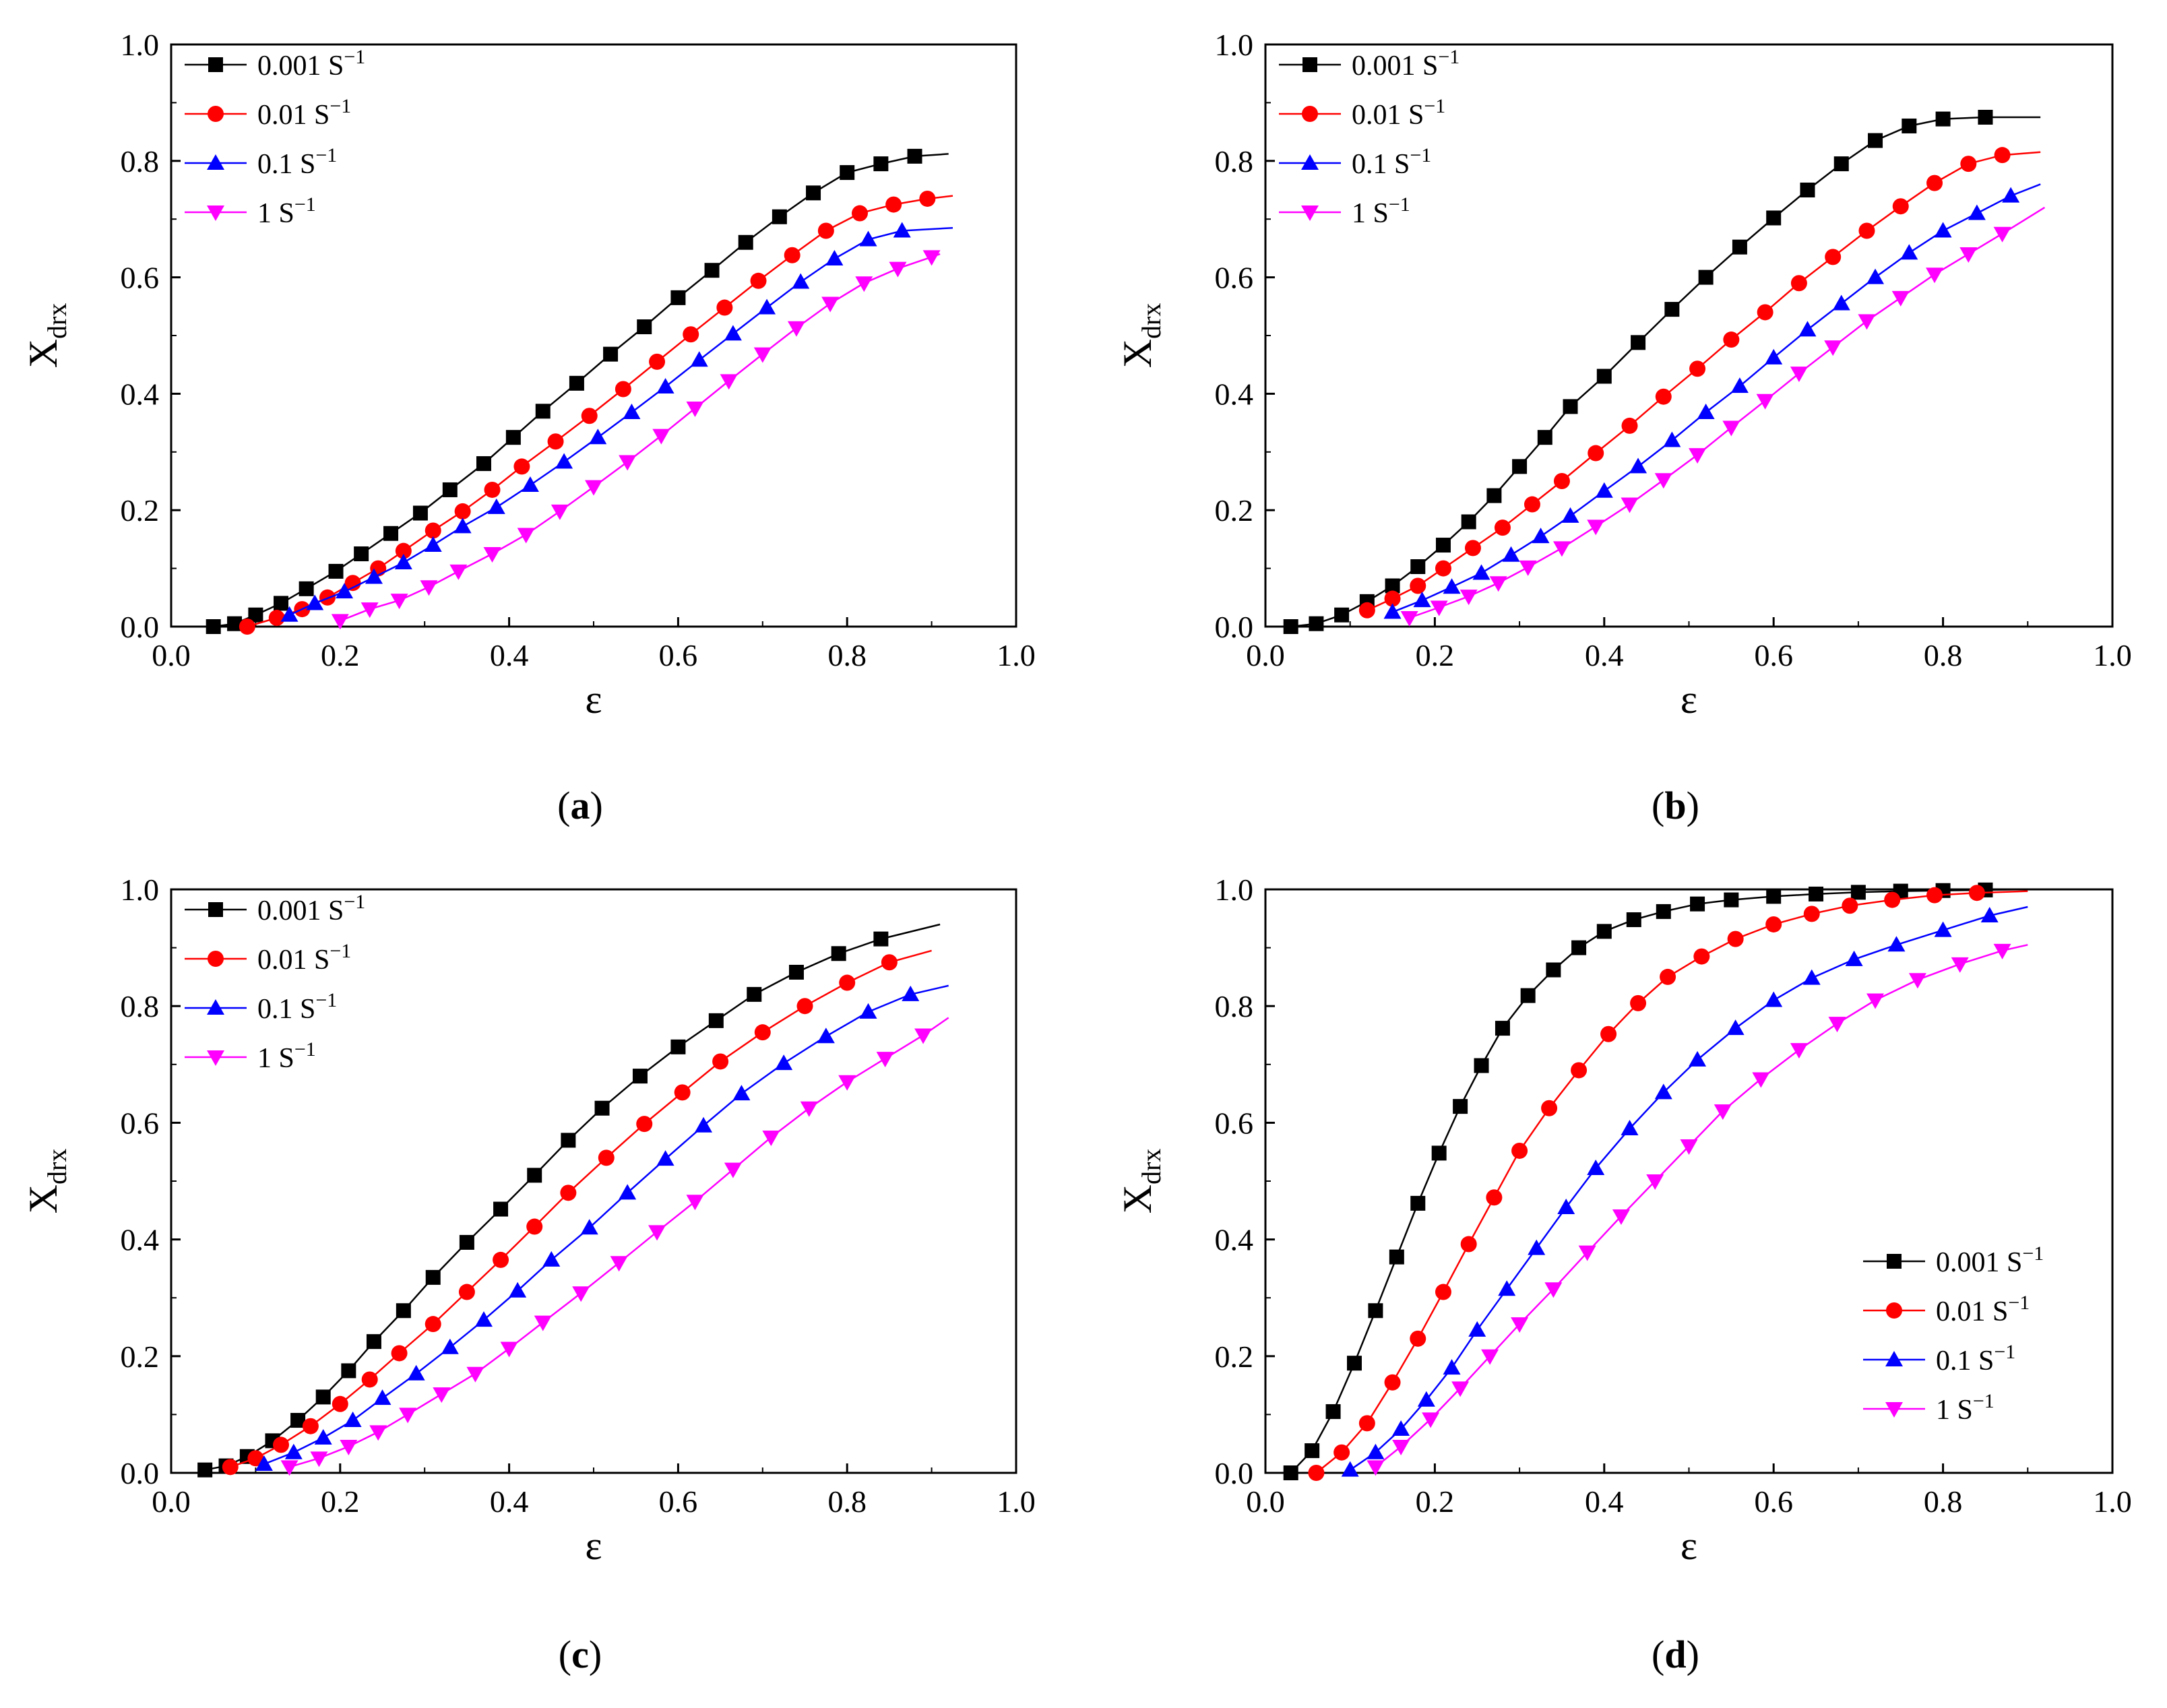 The height and width of the screenshot is (1708, 2167). I want to click on y-tick-label: 0.4, so click(140, 1240).